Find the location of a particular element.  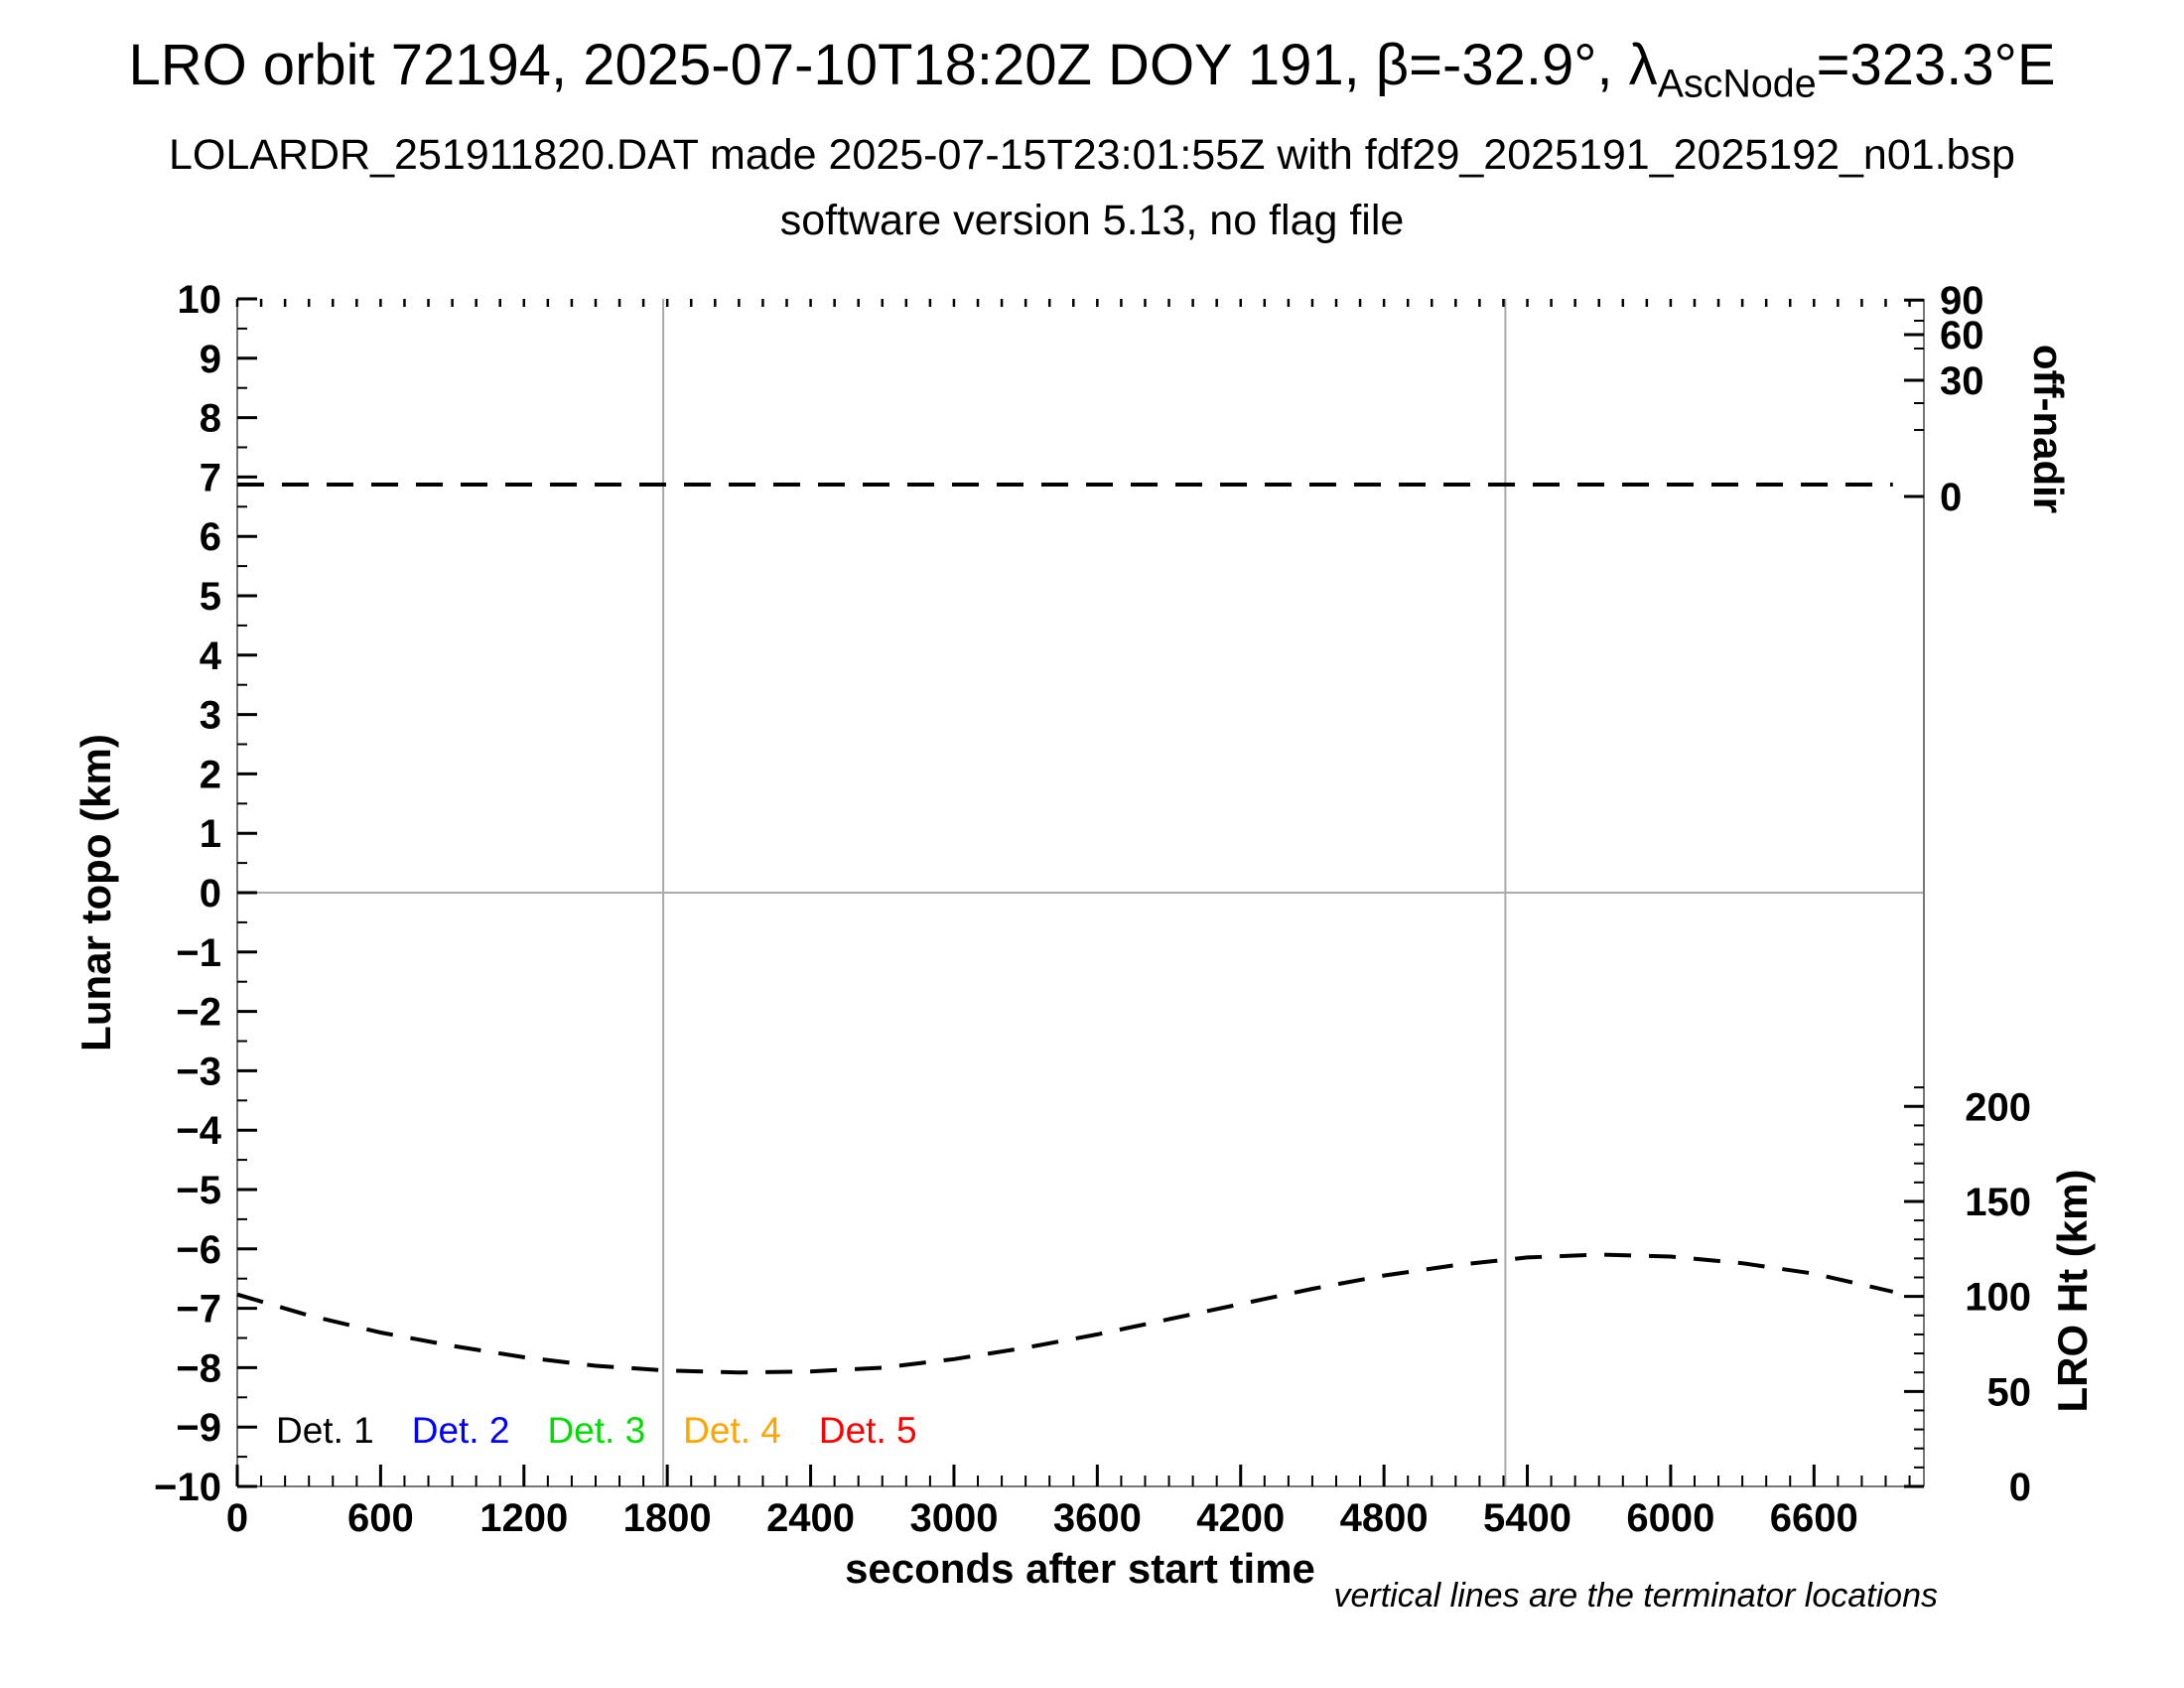

topo-tick-label: 8 is located at coordinates (210, 419).